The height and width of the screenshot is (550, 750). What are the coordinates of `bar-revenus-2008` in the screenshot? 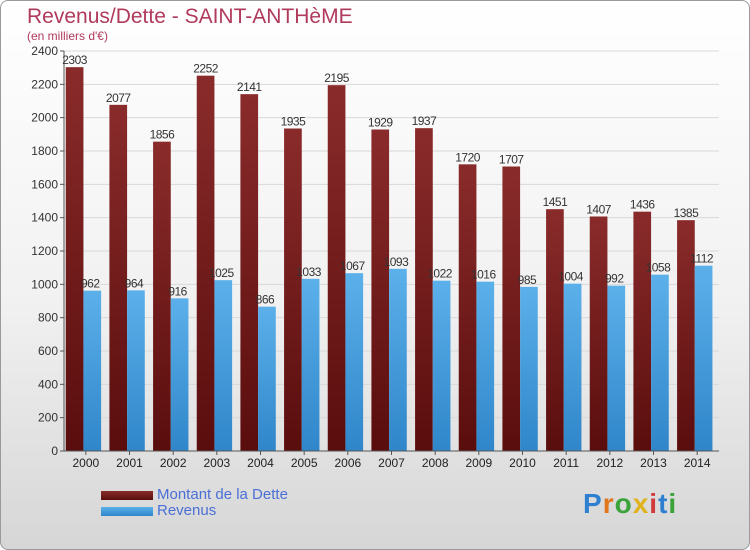 It's located at (441, 365).